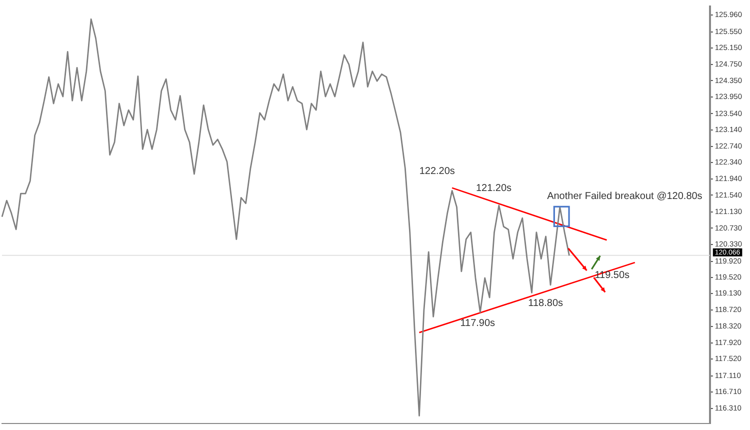 This screenshot has width=750, height=430. What do you see at coordinates (612, 275) in the screenshot?
I see `annotation: 119.50s` at bounding box center [612, 275].